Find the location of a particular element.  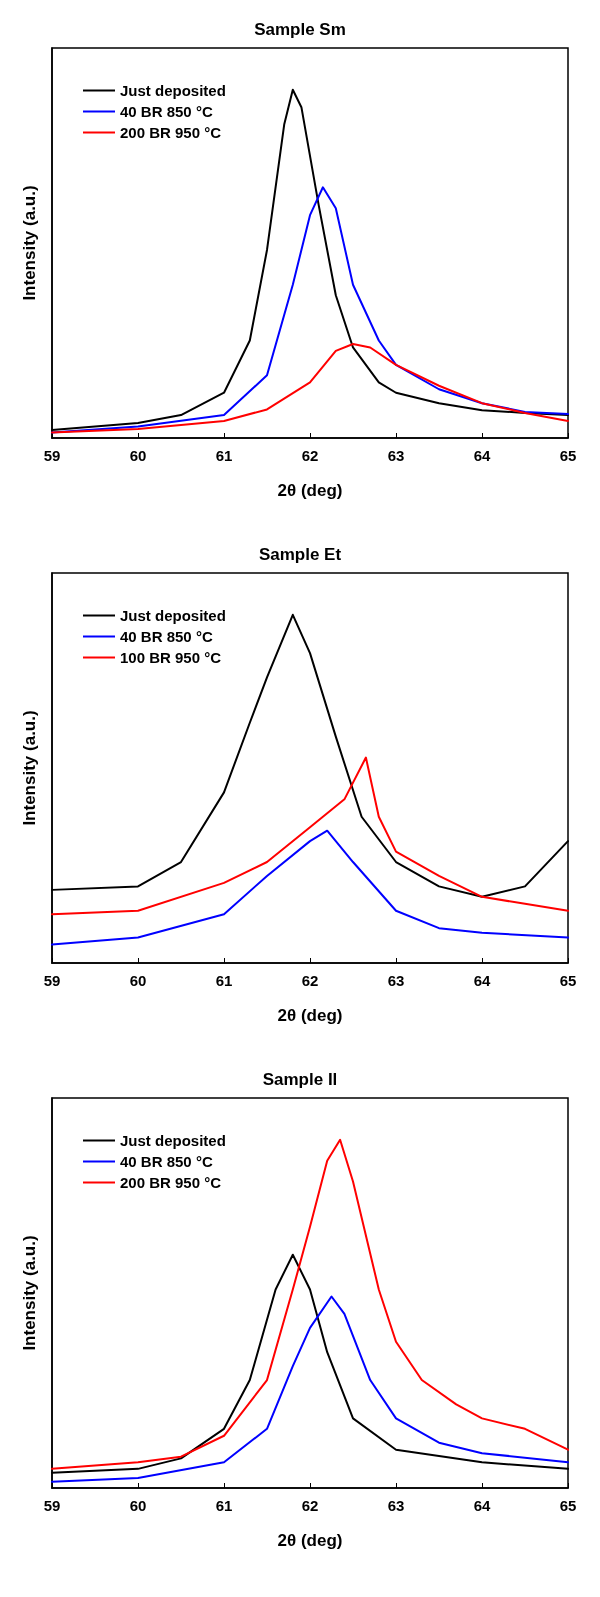

legend-label: 100 BR 950 °C is located at coordinates (171, 657).